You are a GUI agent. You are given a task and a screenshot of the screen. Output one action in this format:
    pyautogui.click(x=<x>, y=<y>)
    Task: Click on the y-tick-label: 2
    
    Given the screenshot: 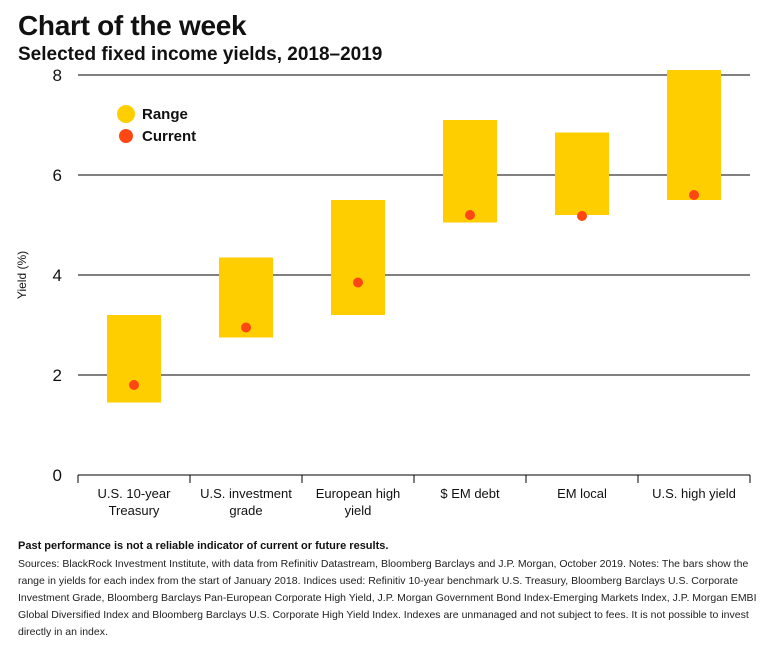 What is the action you would take?
    pyautogui.click(x=57, y=375)
    